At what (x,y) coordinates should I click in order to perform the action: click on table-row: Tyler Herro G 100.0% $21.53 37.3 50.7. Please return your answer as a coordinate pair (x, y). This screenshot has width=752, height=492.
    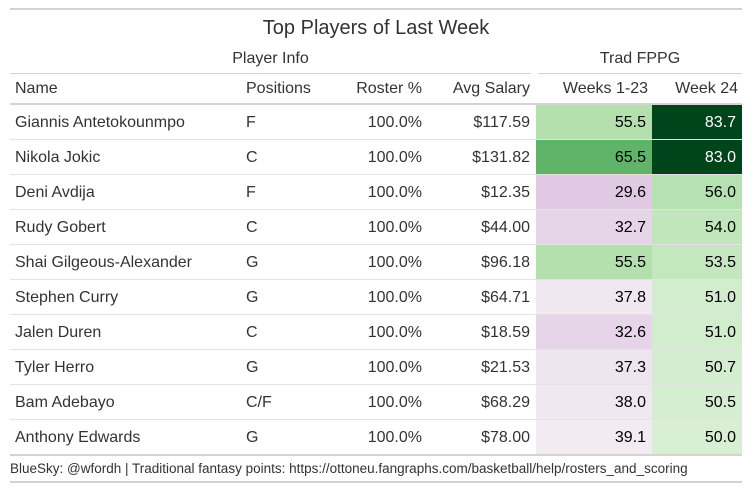
    Looking at the image, I should click on (376, 367).